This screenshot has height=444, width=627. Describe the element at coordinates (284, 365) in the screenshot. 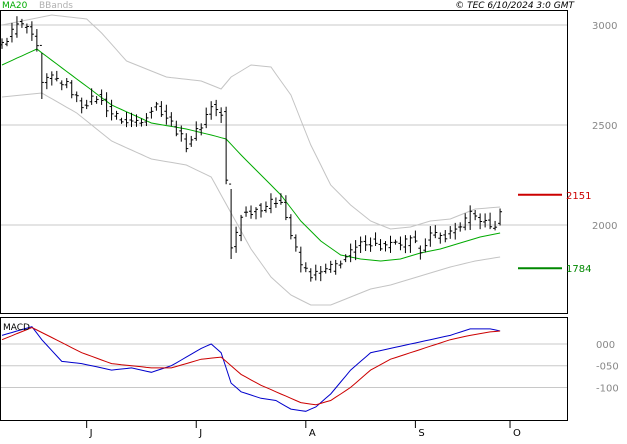

I see `macd-grid` at that location.